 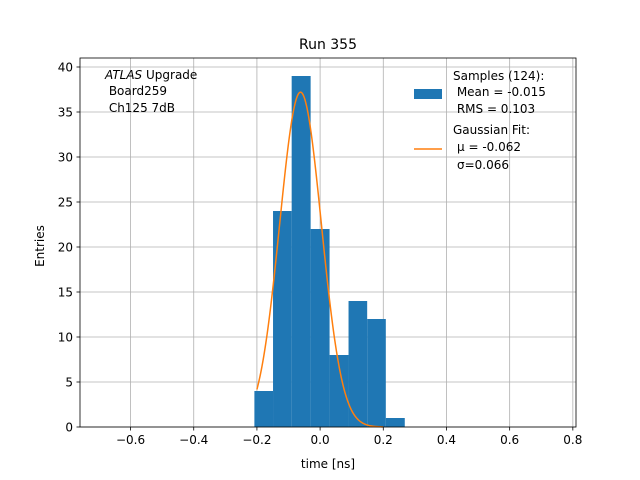 I want to click on y-tick-label: 0, so click(x=69, y=427).